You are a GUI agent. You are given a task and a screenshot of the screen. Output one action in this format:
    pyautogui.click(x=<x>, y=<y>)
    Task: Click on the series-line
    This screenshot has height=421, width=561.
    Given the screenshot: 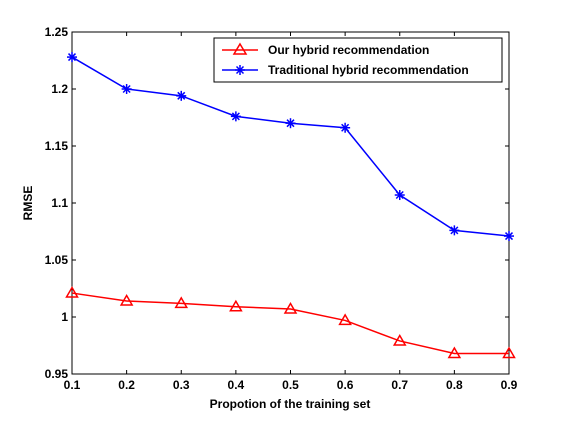 What is the action you would take?
    pyautogui.click(x=290, y=323)
    